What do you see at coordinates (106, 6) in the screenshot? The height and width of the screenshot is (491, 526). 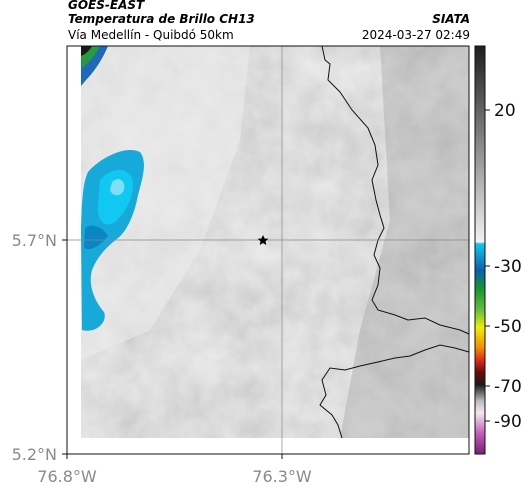 I see `product-title: GOES-EAST` at bounding box center [106, 6].